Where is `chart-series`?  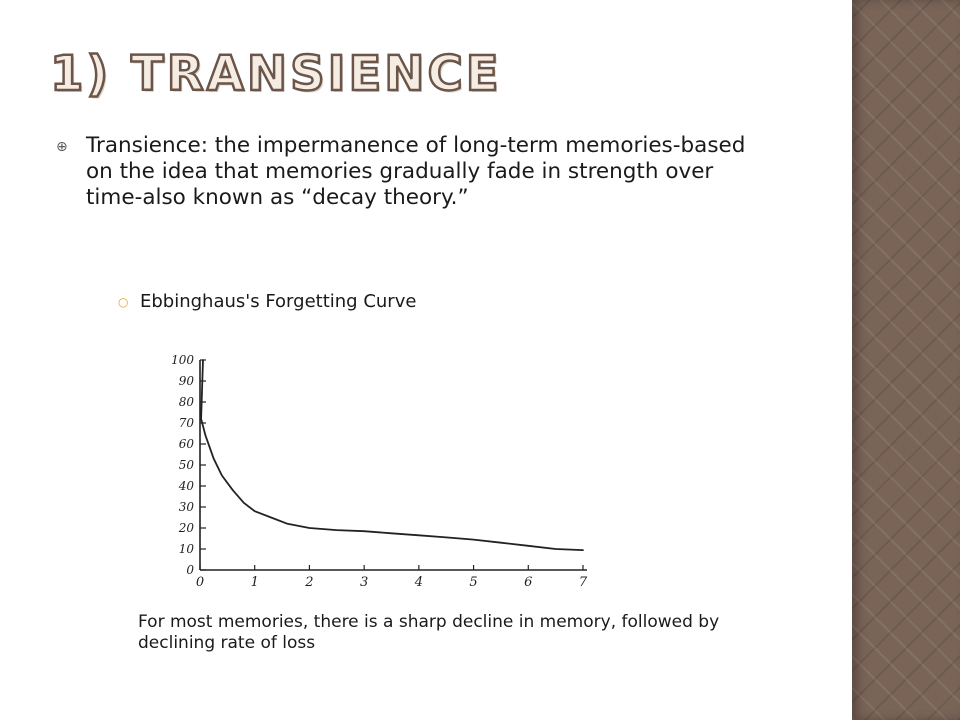
chart-series is located at coordinates (392, 455).